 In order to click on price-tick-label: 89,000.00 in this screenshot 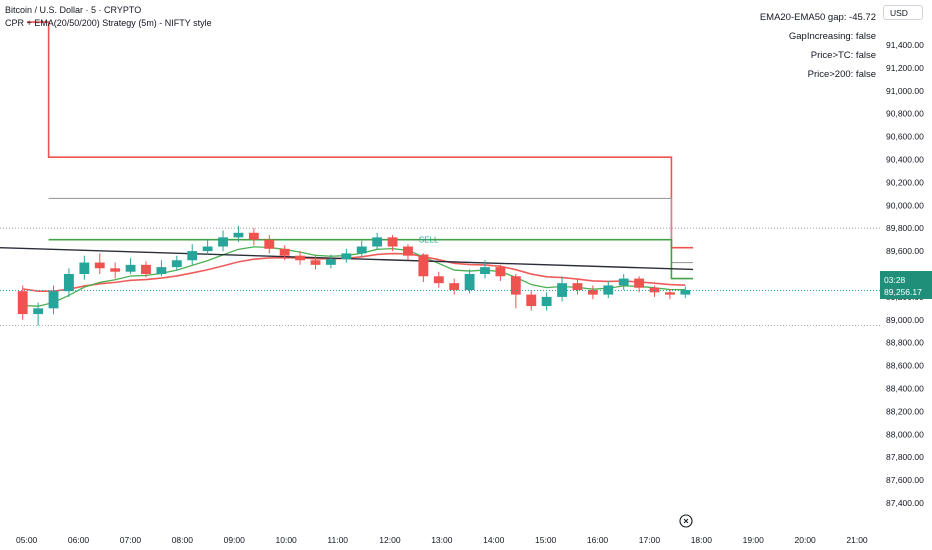, I will do `click(905, 320)`.